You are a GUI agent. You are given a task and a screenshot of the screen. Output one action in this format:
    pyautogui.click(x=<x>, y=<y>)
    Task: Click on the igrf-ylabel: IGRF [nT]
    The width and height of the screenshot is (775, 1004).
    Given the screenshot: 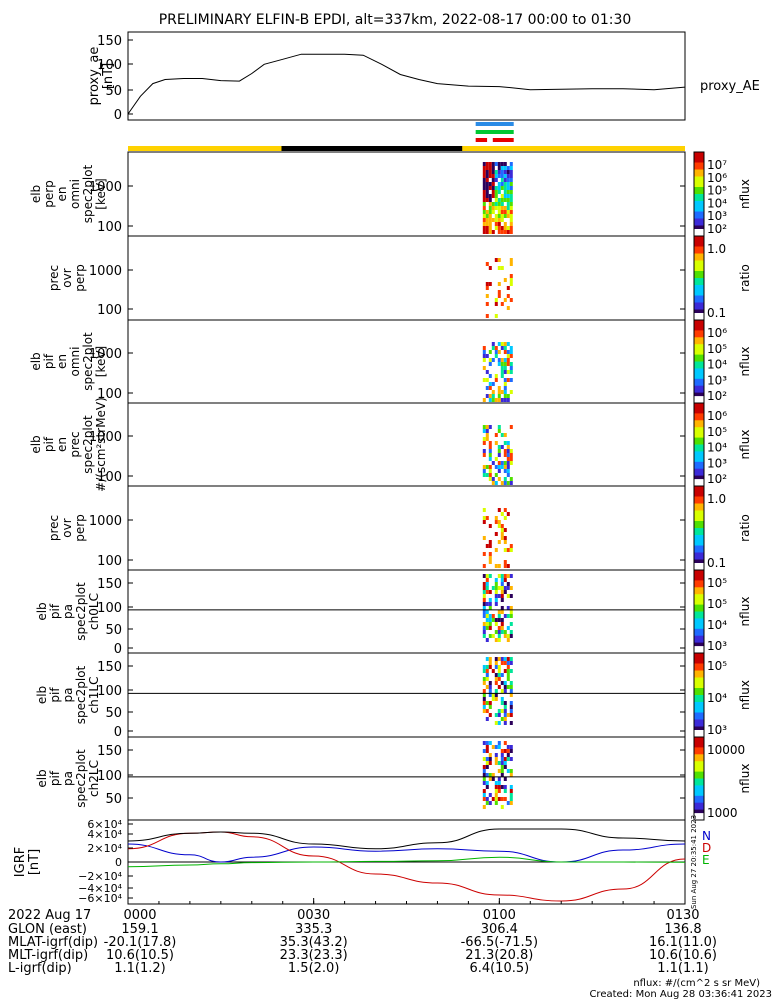 What is the action you would take?
    pyautogui.click(x=27, y=862)
    